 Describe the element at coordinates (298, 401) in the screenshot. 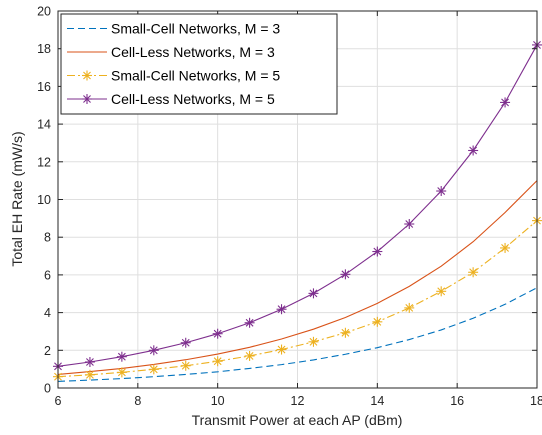

I see `x-tick-label: 12` at that location.